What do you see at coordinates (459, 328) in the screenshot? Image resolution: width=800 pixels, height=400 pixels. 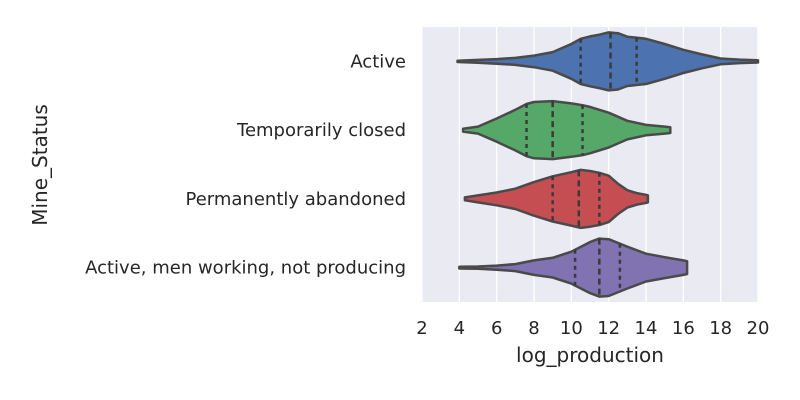 I see `x-tick-label: 4` at bounding box center [459, 328].